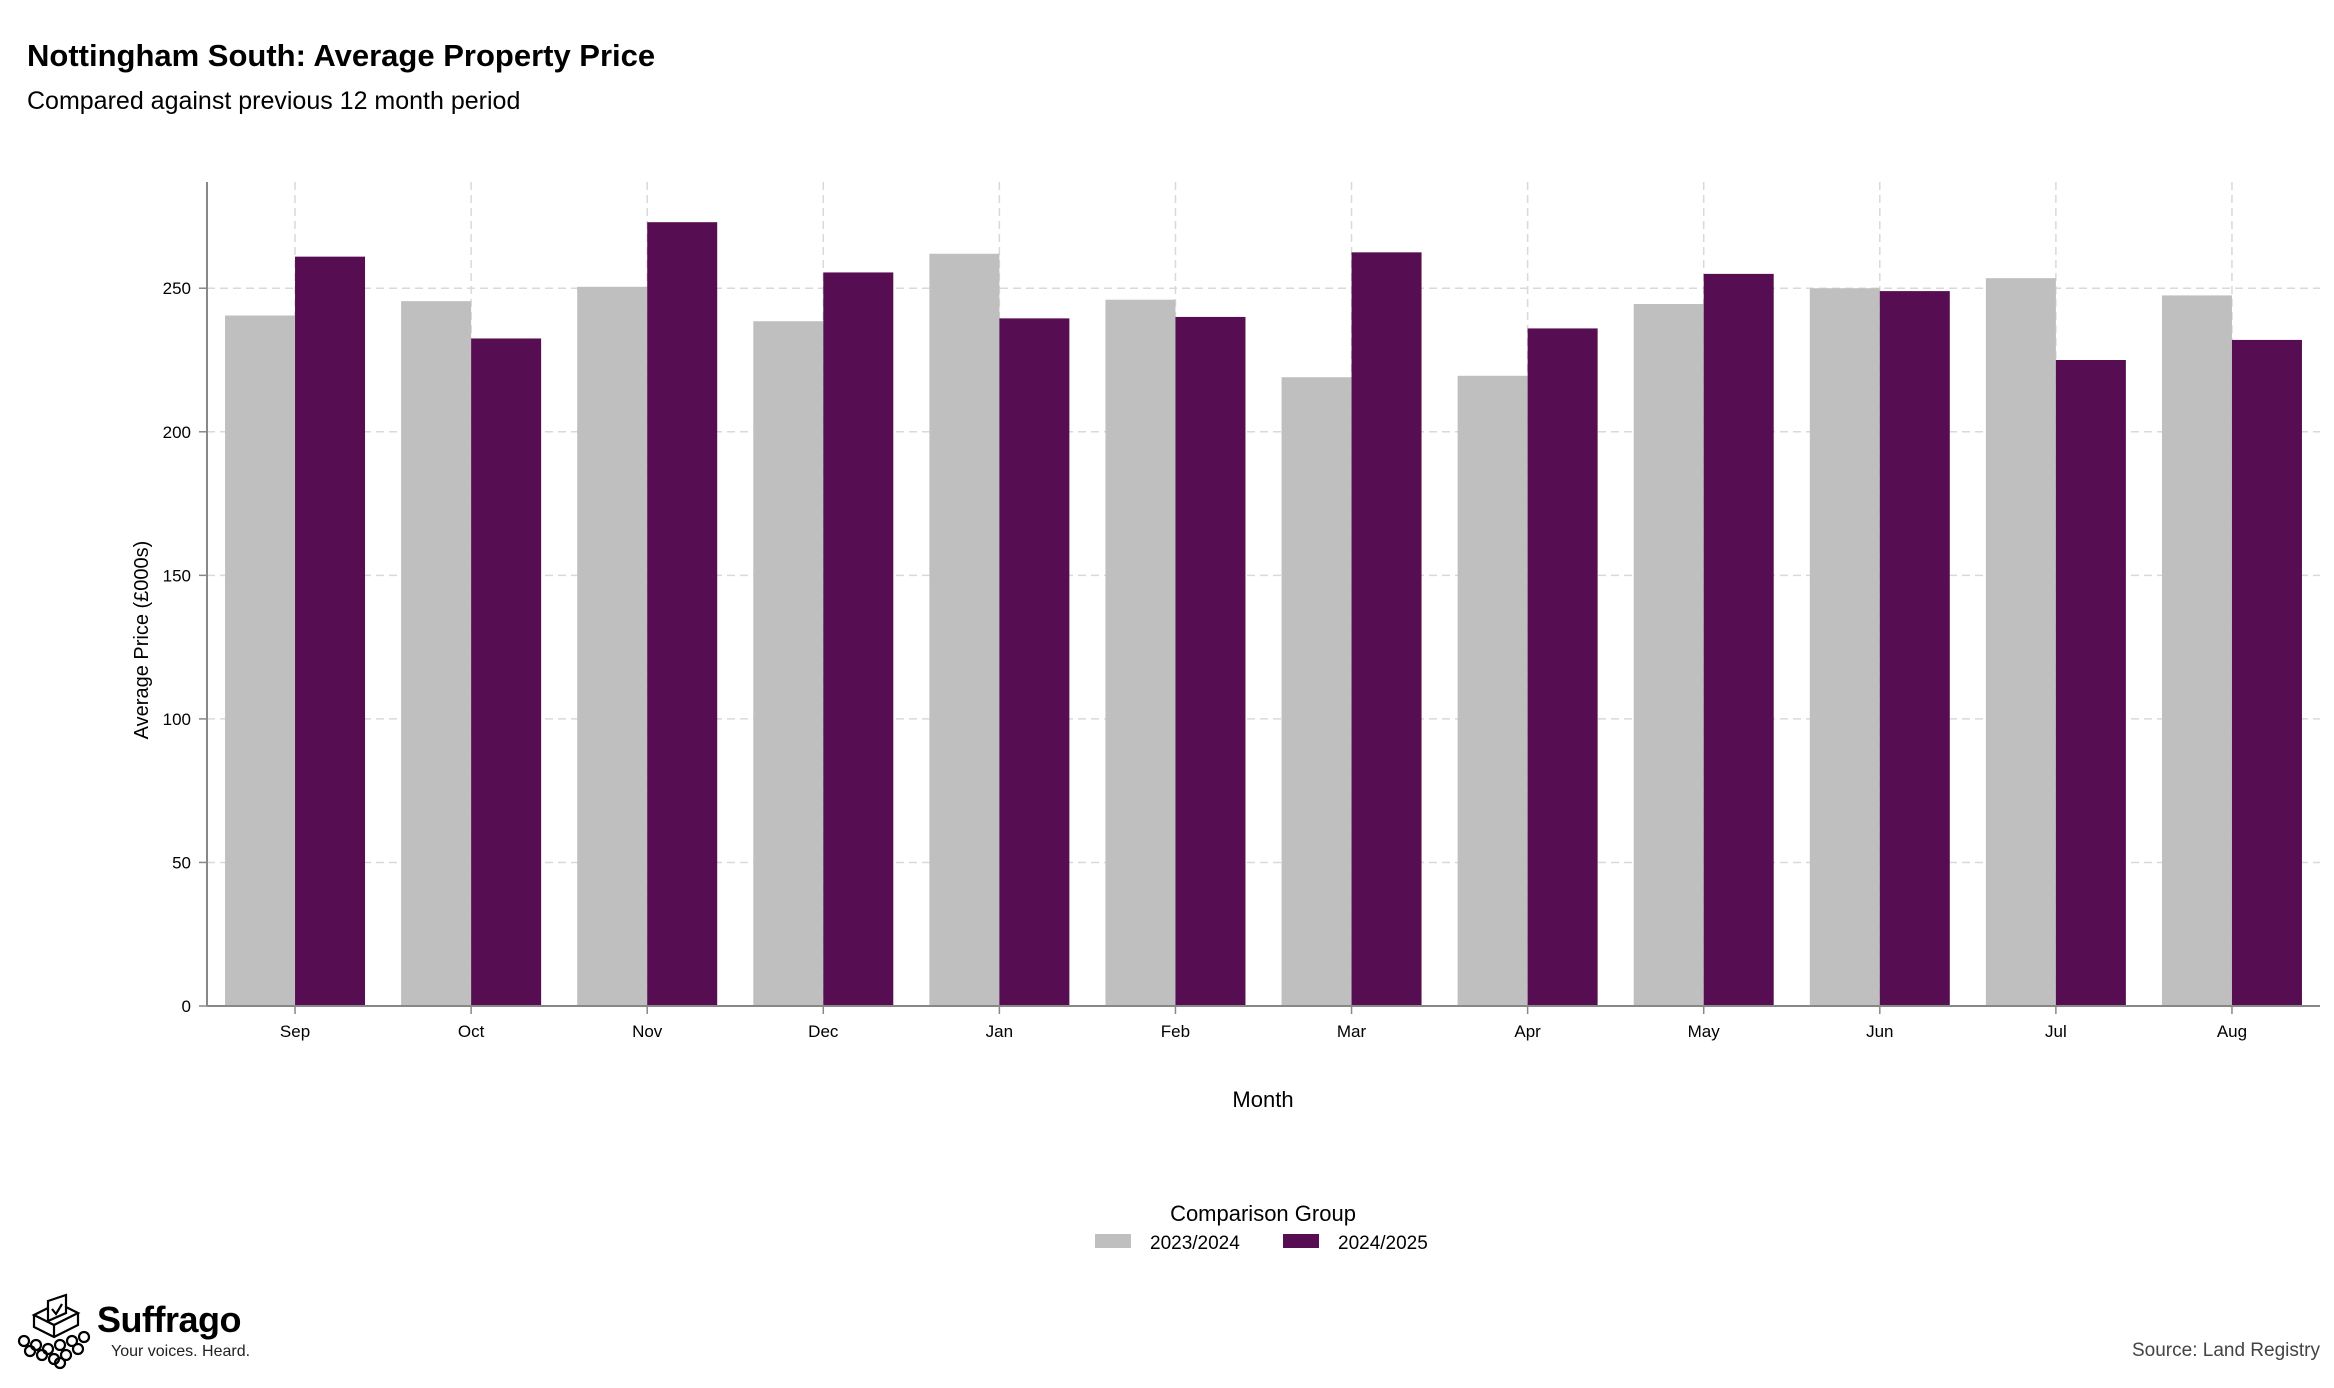 The image size is (2334, 1388). Describe the element at coordinates (788, 663) in the screenshot. I see `bar-2023-2024-dec` at that location.